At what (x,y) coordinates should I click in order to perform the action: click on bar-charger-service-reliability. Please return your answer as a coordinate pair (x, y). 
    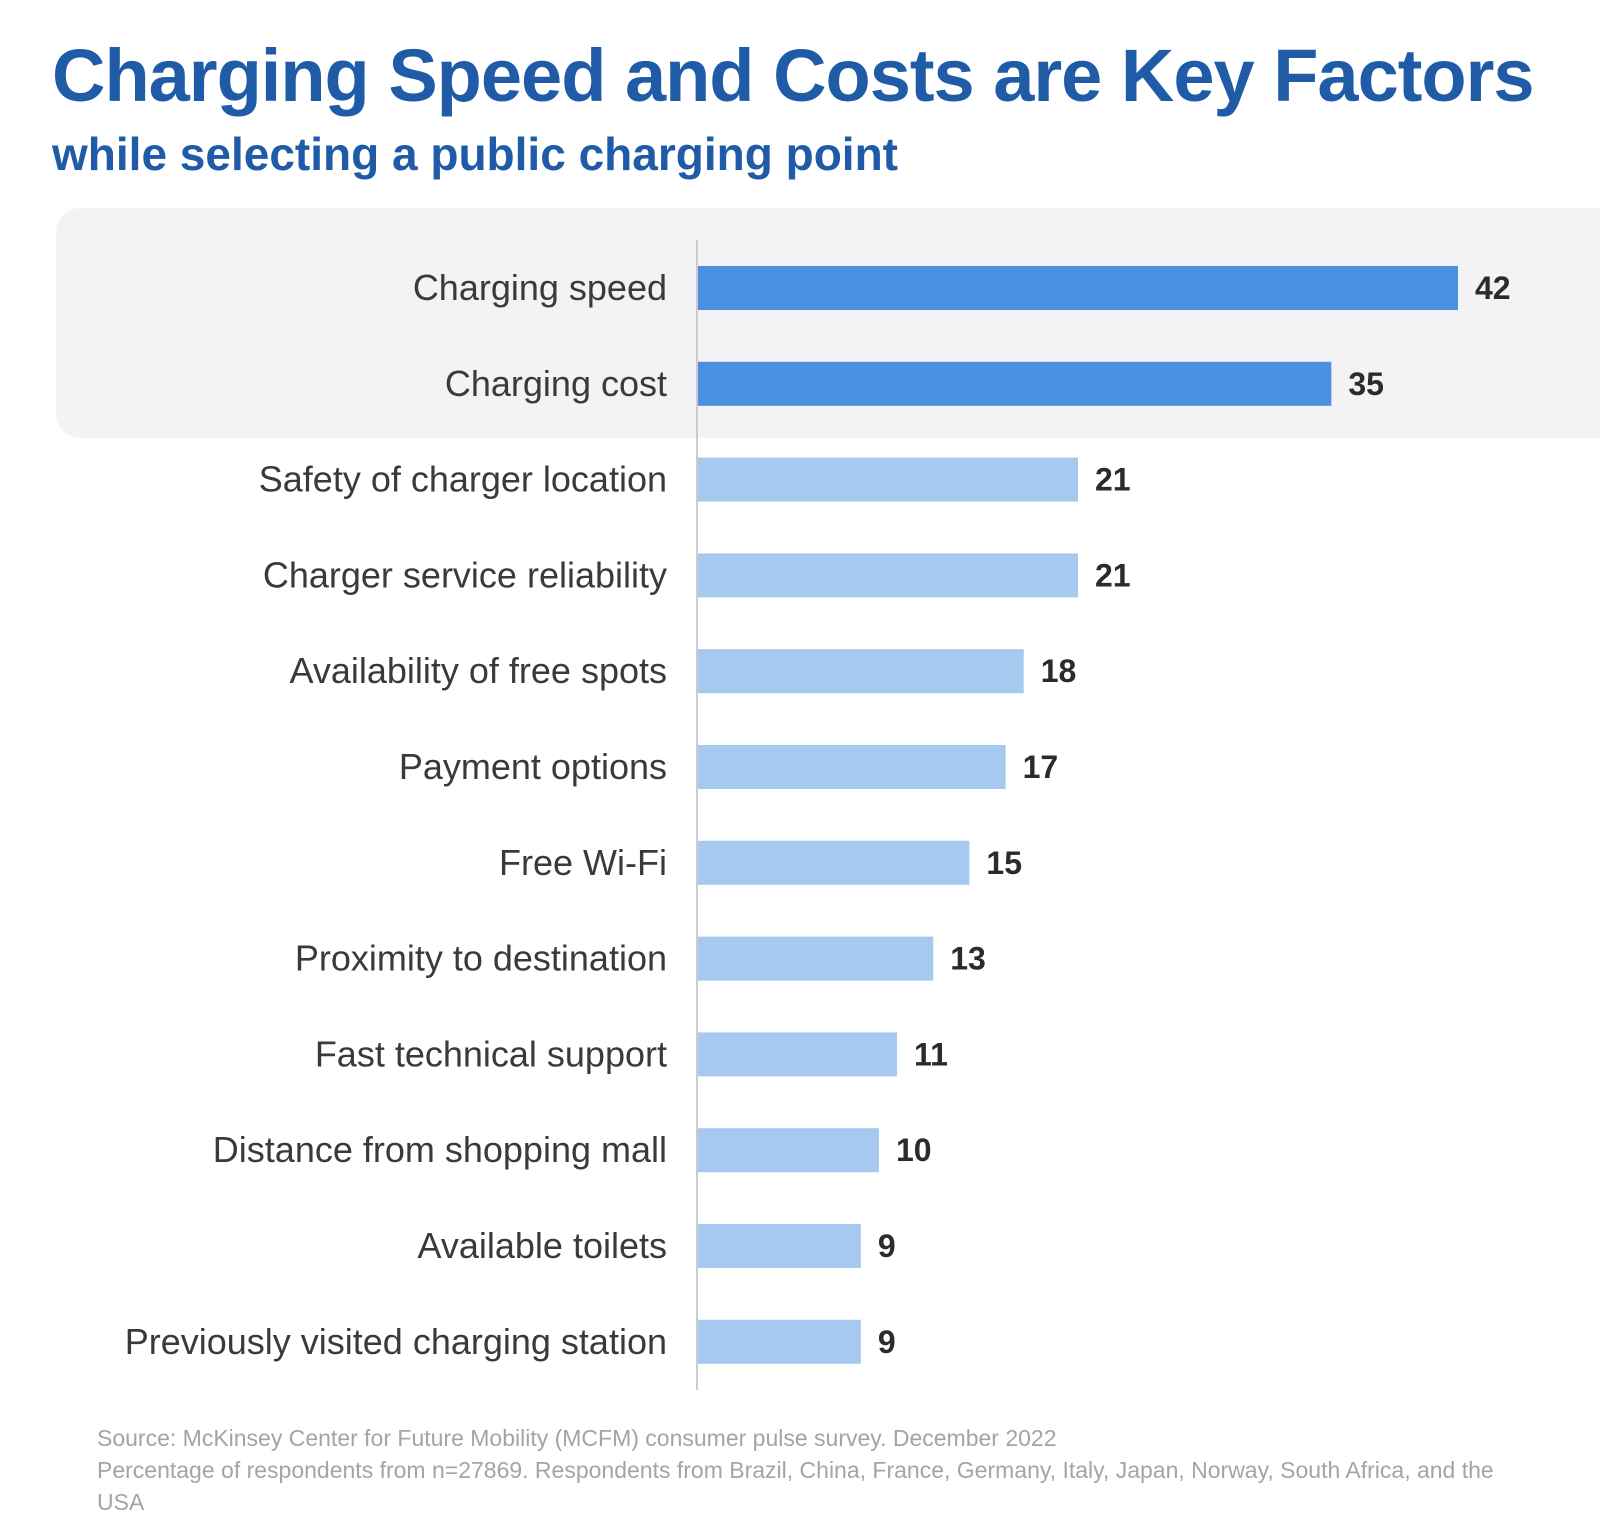
    Looking at the image, I should click on (888, 575).